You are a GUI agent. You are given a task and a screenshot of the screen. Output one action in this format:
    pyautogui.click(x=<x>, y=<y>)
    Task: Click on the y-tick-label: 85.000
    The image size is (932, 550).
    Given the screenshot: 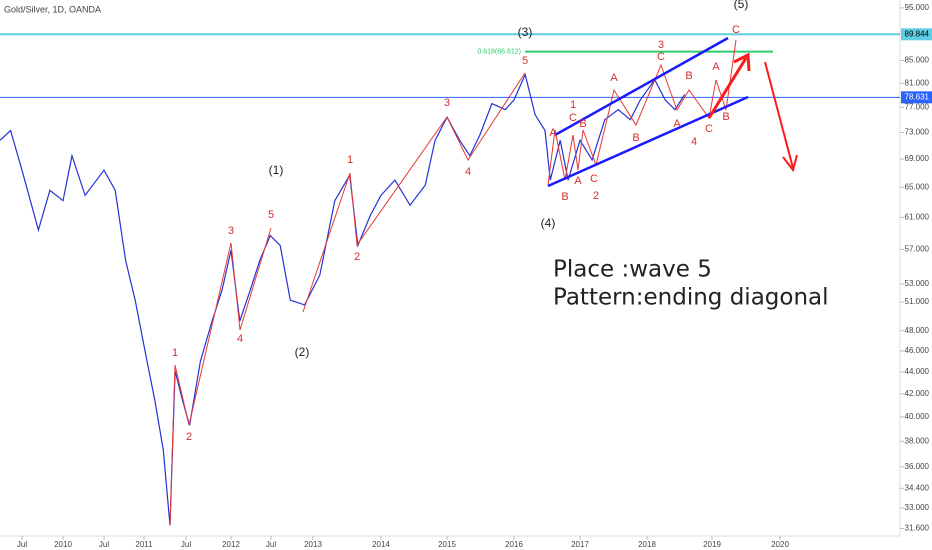 What is the action you would take?
    pyautogui.click(x=917, y=60)
    